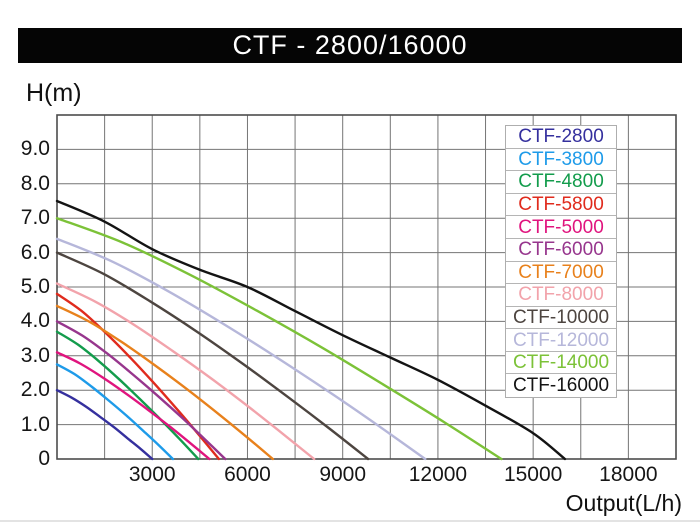 This screenshot has width=700, height=524. I want to click on legend-item-ctf-14000: CTF-14000, so click(561, 363).